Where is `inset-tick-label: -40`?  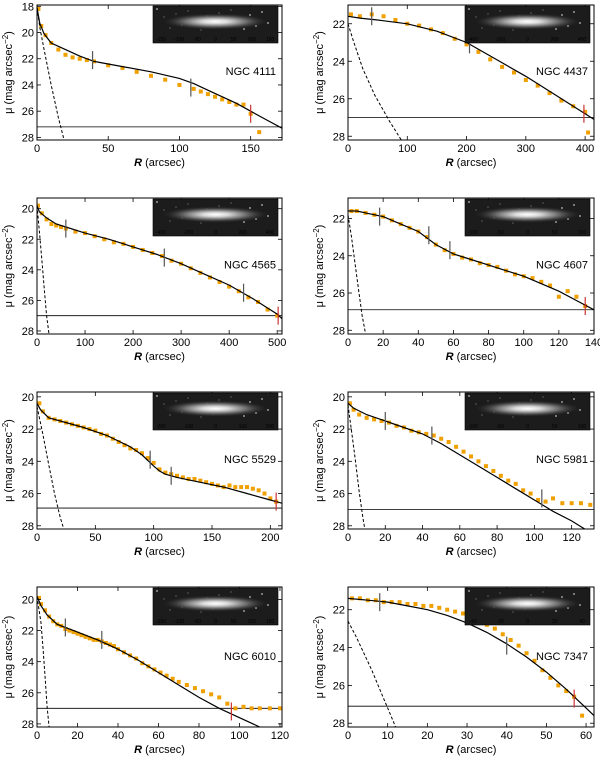
inset-tick-label: -40 is located at coordinates (472, 622).